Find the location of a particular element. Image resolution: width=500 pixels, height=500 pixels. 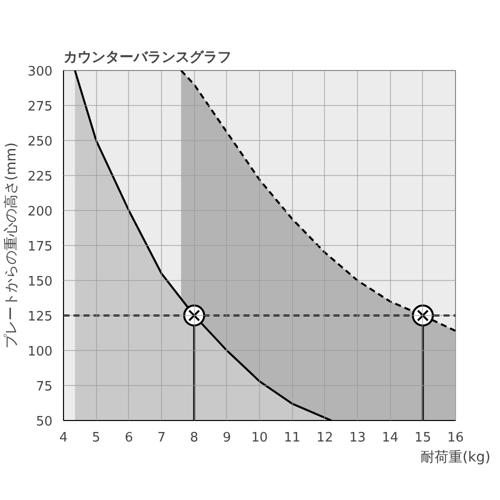

x-tick-label: 12 is located at coordinates (325, 438).